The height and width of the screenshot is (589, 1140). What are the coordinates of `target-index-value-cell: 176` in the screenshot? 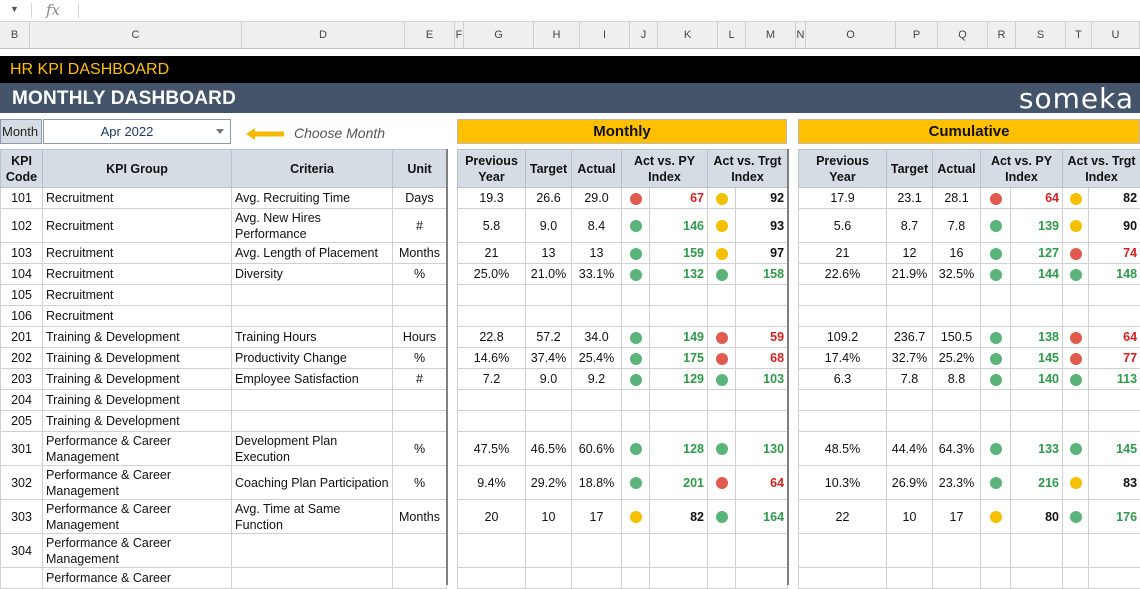 It's located at (1114, 517).